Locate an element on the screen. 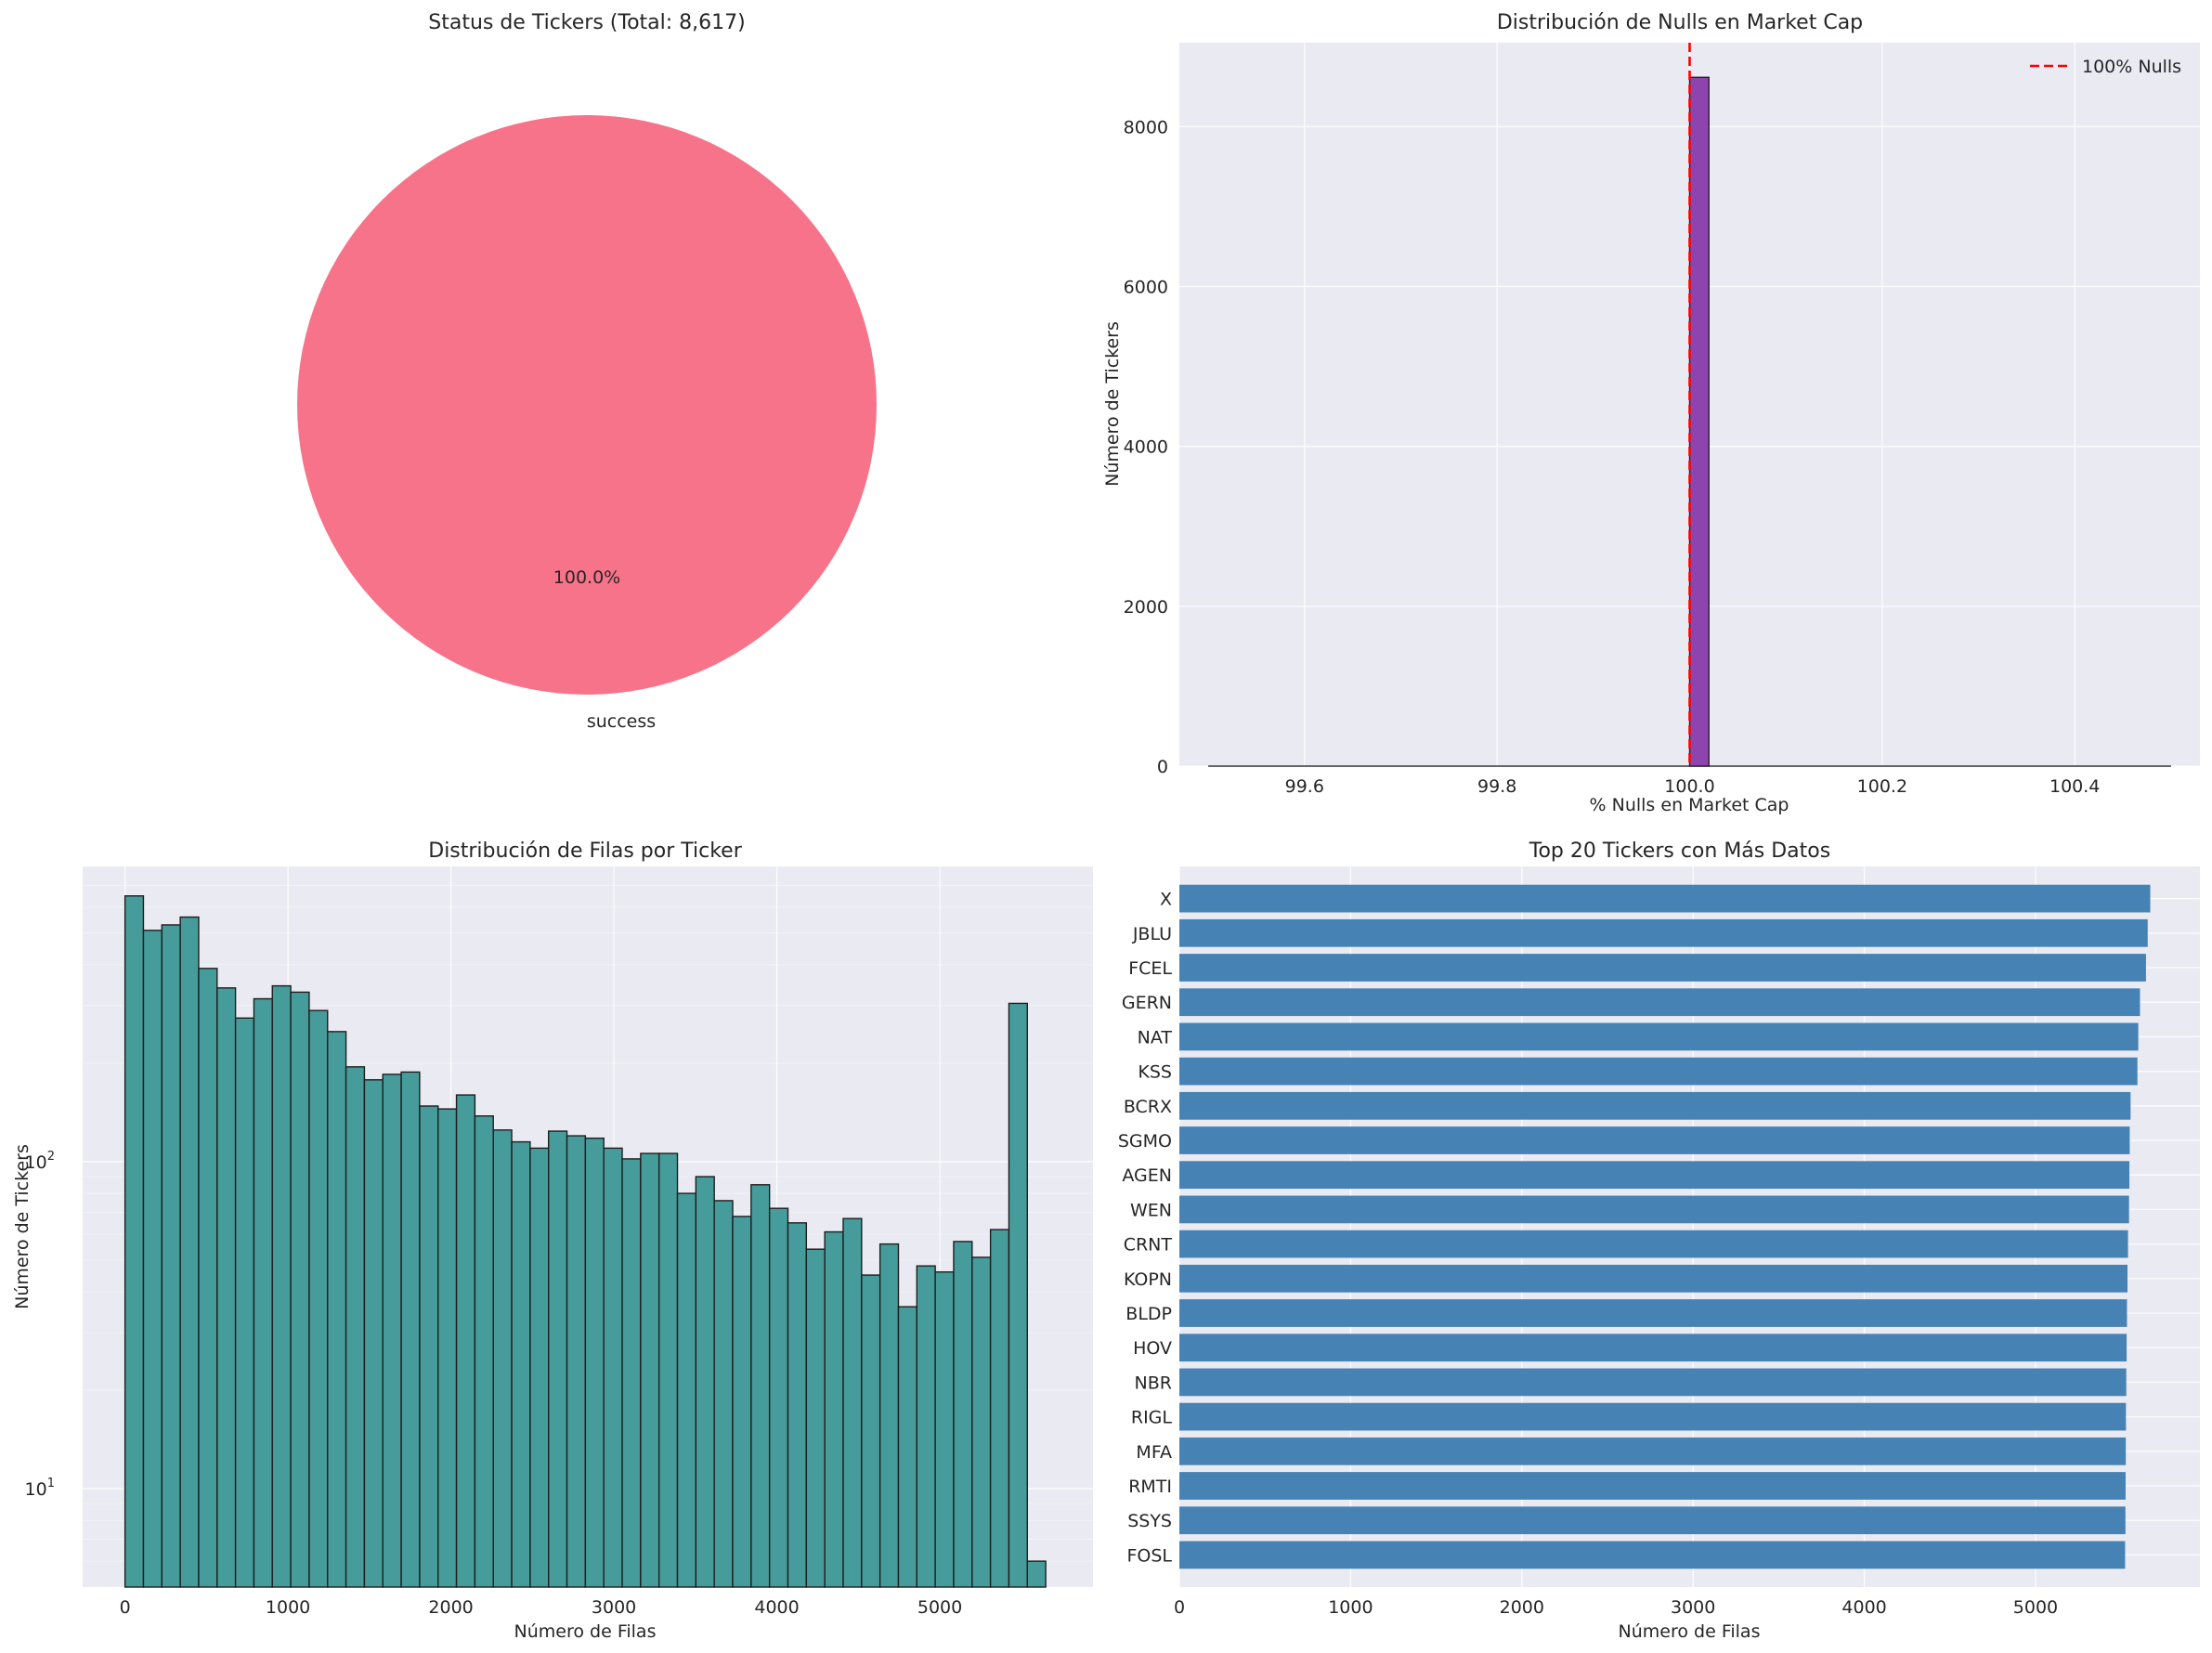  top20-title: Top 20 Tickers con Más Datos is located at coordinates (1679, 851).